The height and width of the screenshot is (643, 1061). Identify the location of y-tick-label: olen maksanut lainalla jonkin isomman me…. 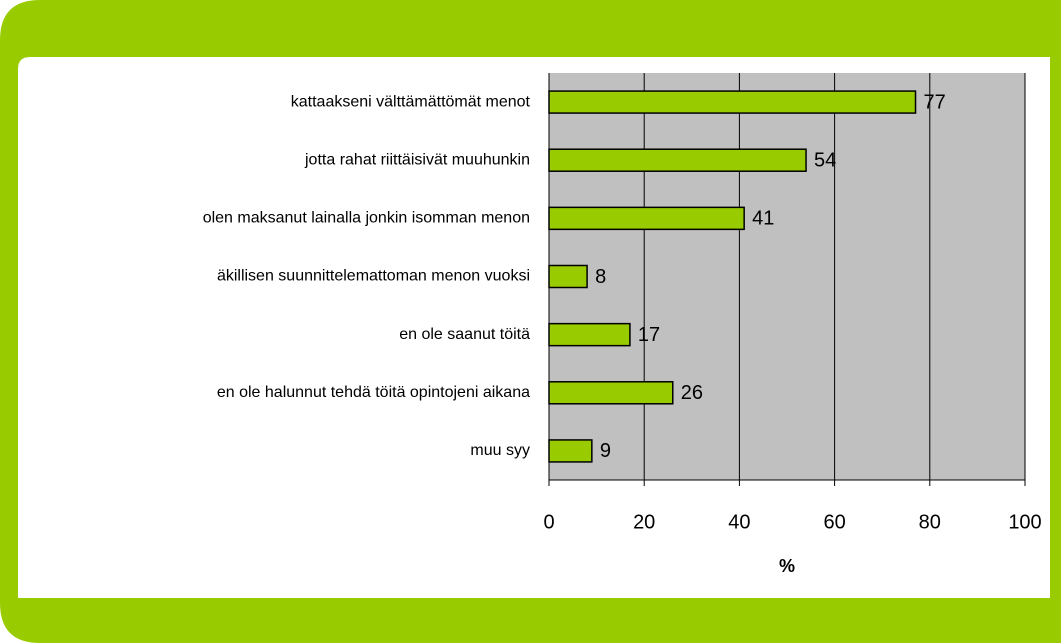
(366, 218).